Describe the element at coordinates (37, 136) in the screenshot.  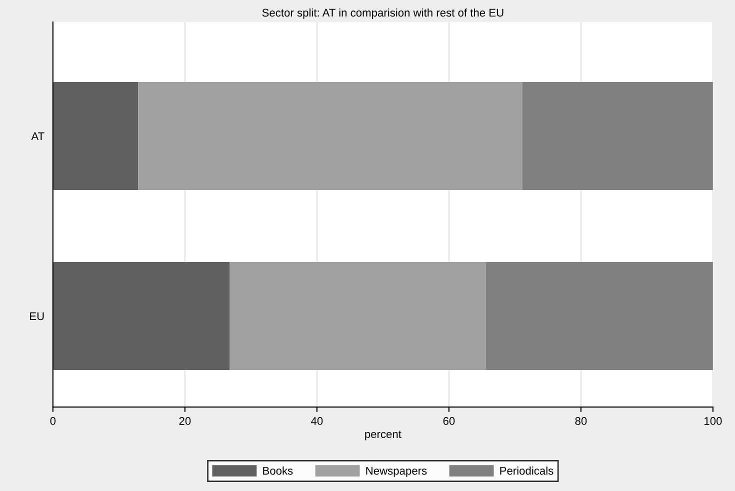
I see `y-tick-label: AT` at that location.